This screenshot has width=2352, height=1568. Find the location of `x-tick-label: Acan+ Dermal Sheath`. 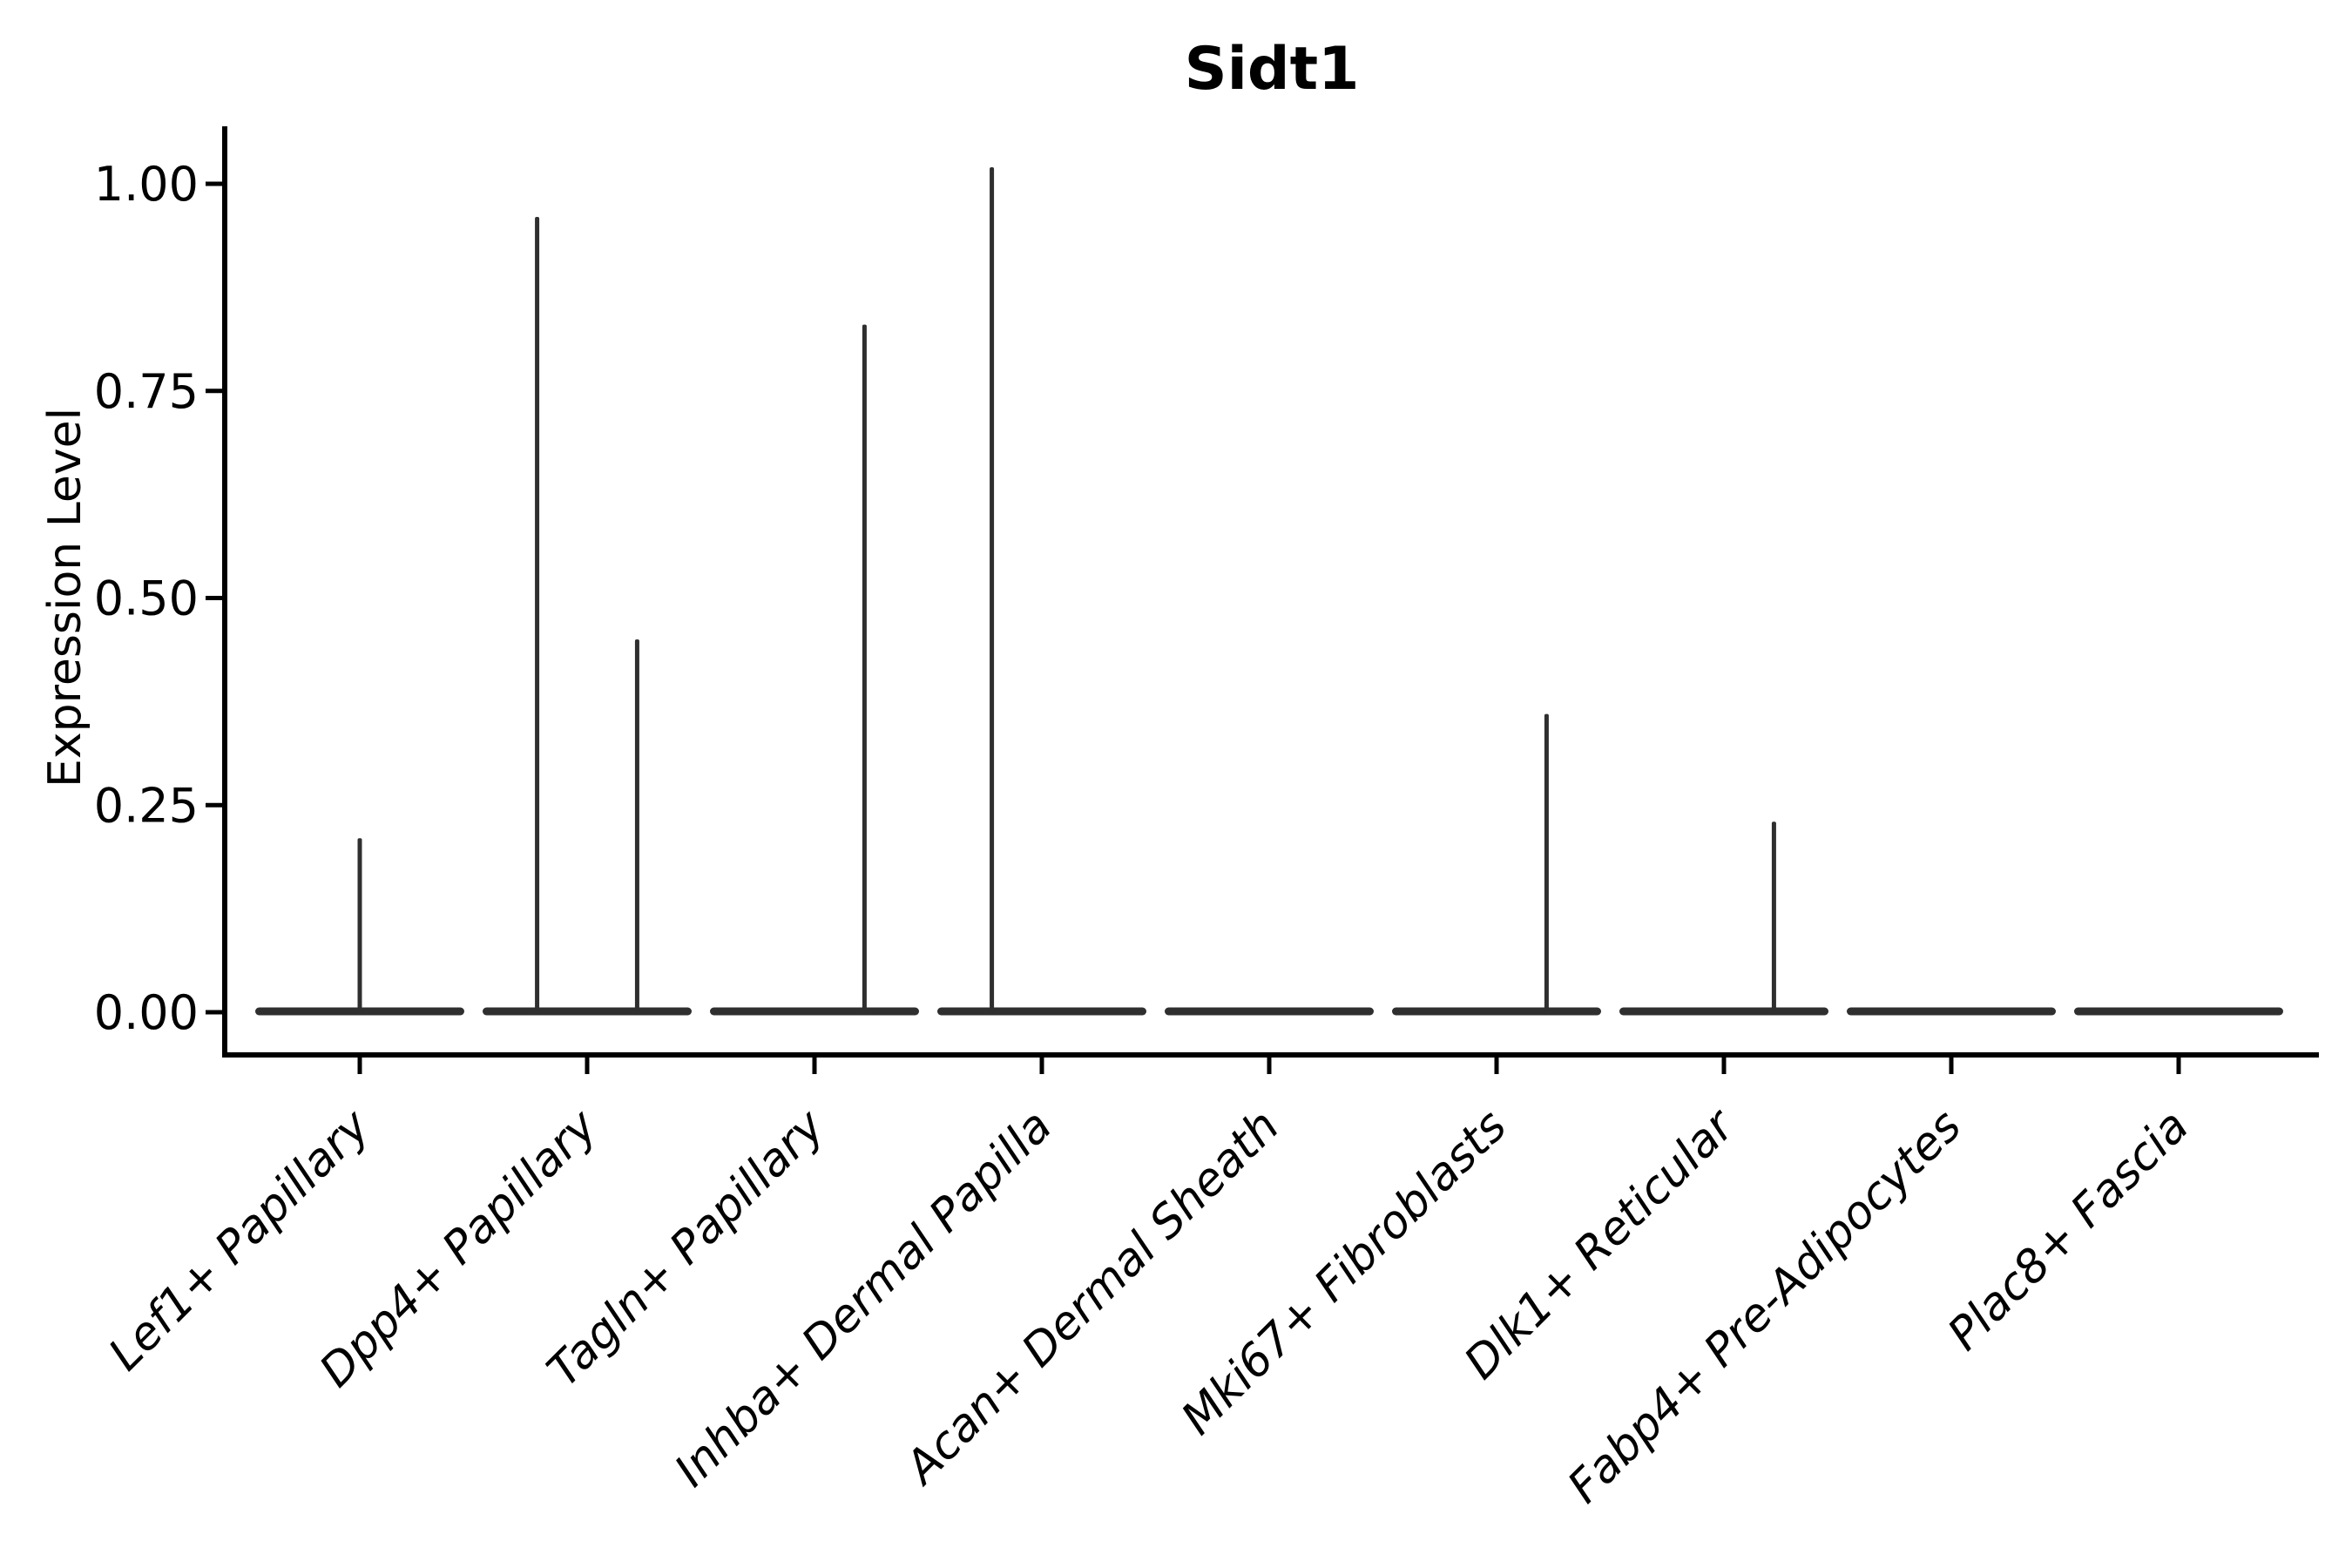

x-tick-label: Acan+ Dermal Sheath is located at coordinates (1091, 1298).